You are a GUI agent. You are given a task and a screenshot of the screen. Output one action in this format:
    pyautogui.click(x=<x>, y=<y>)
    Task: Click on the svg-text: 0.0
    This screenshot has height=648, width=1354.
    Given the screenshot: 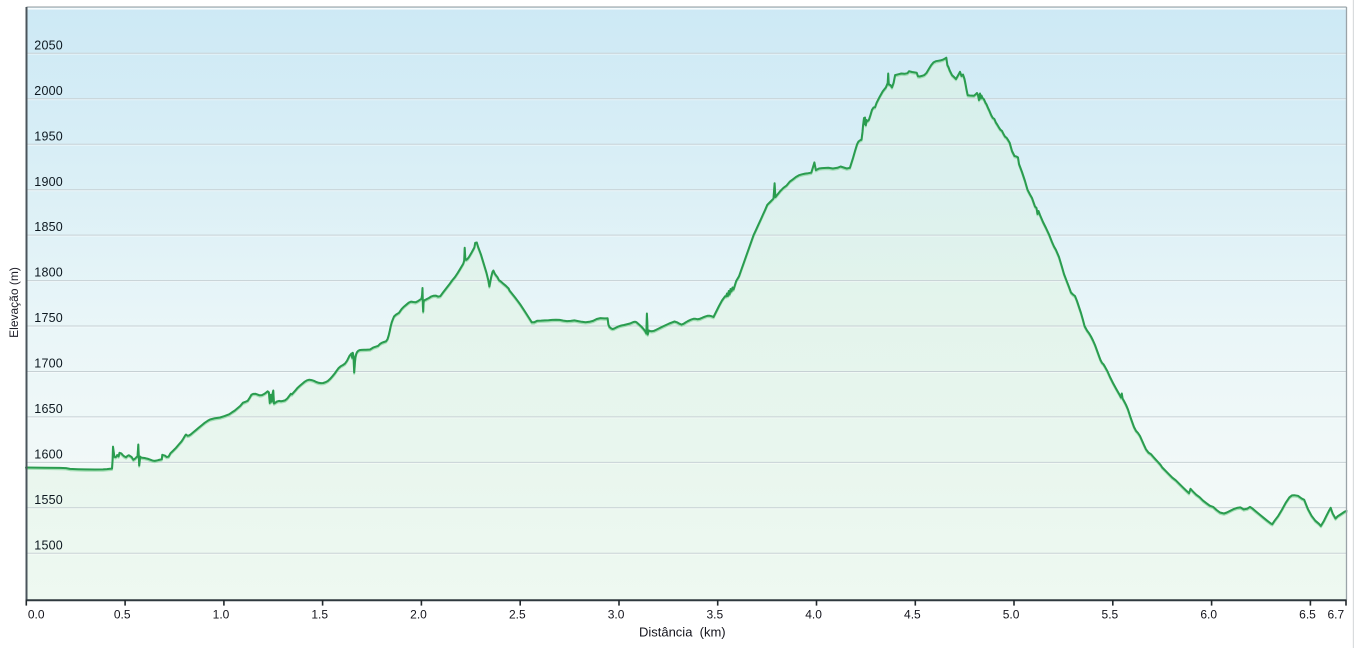 What is the action you would take?
    pyautogui.click(x=36, y=615)
    